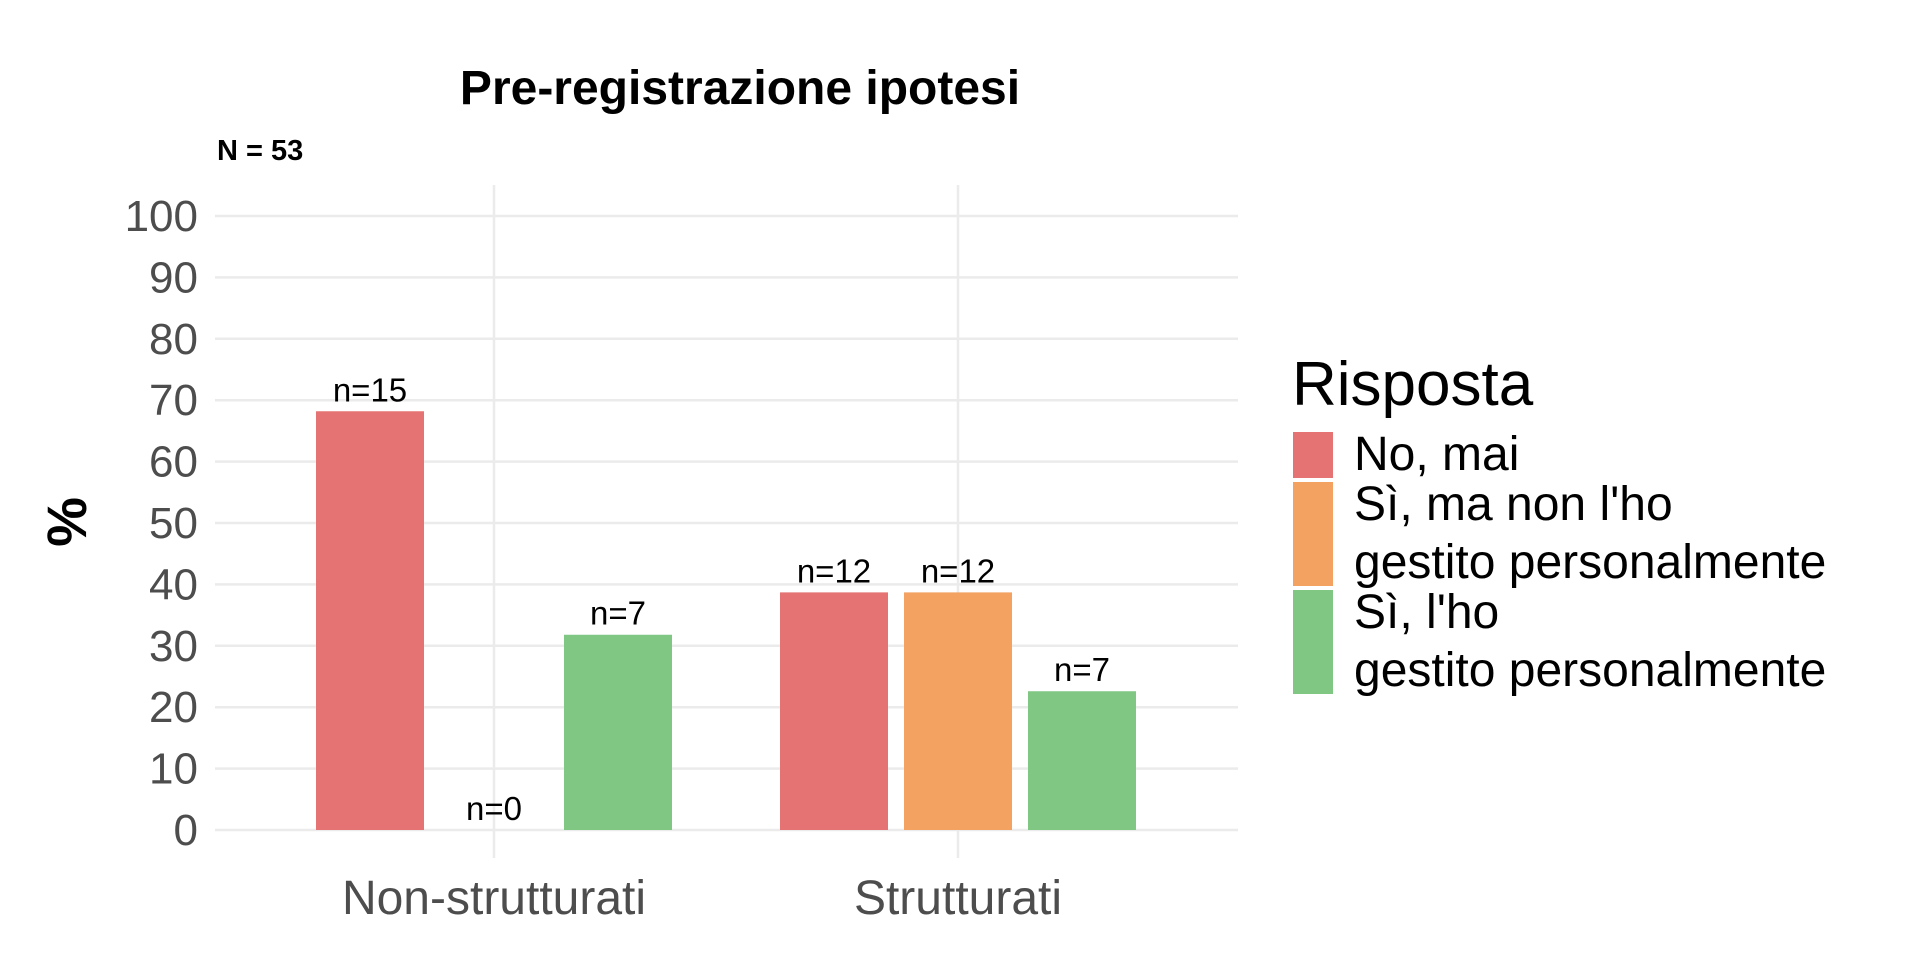 The width and height of the screenshot is (1920, 960). I want to click on y-axis-label: %, so click(66, 522).